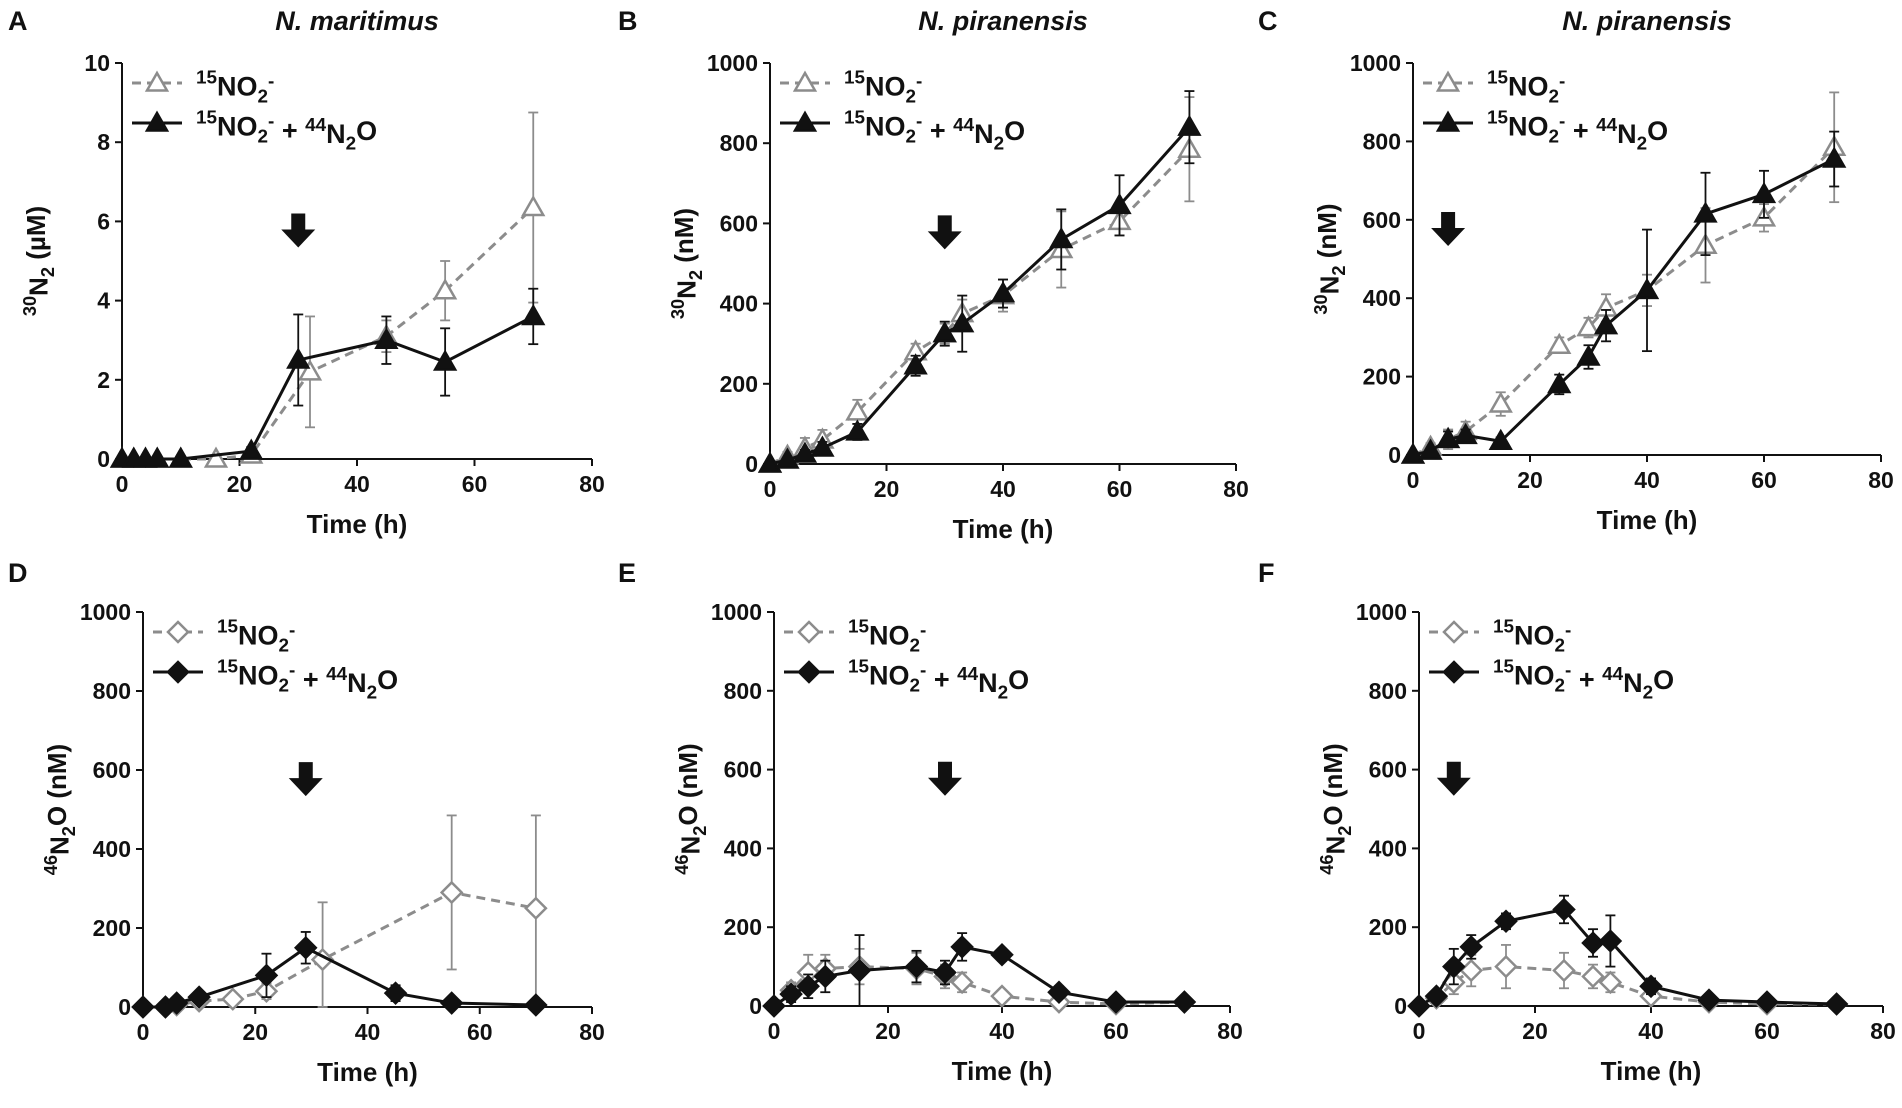 The height and width of the screenshot is (1108, 1902). I want to click on panel-letter: A, so click(18, 21).